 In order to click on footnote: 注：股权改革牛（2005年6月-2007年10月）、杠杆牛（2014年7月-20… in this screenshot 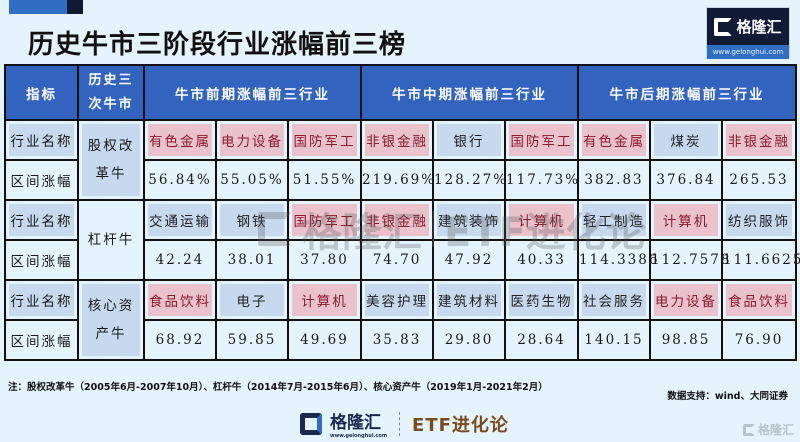, I will do `click(278, 387)`.